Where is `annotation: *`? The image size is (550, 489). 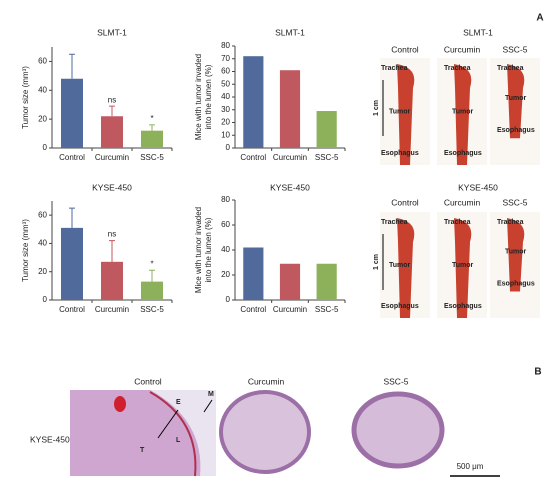 annotation: * is located at coordinates (151, 263).